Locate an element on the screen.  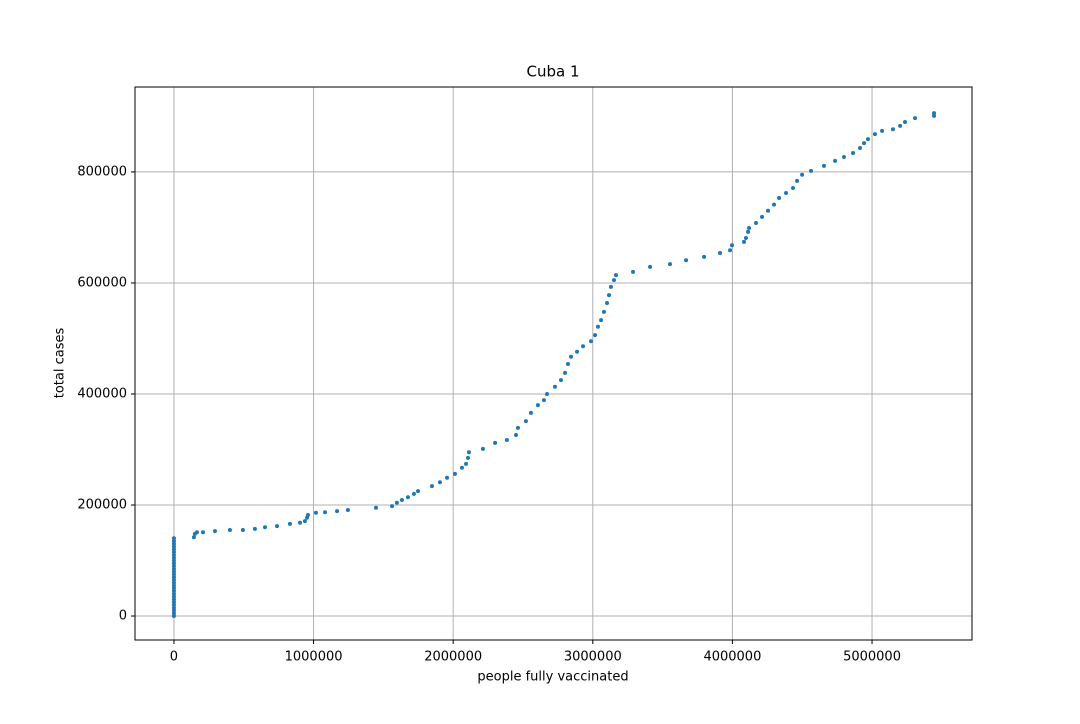
x-axis-label: people fully vaccinated is located at coordinates (552, 677).